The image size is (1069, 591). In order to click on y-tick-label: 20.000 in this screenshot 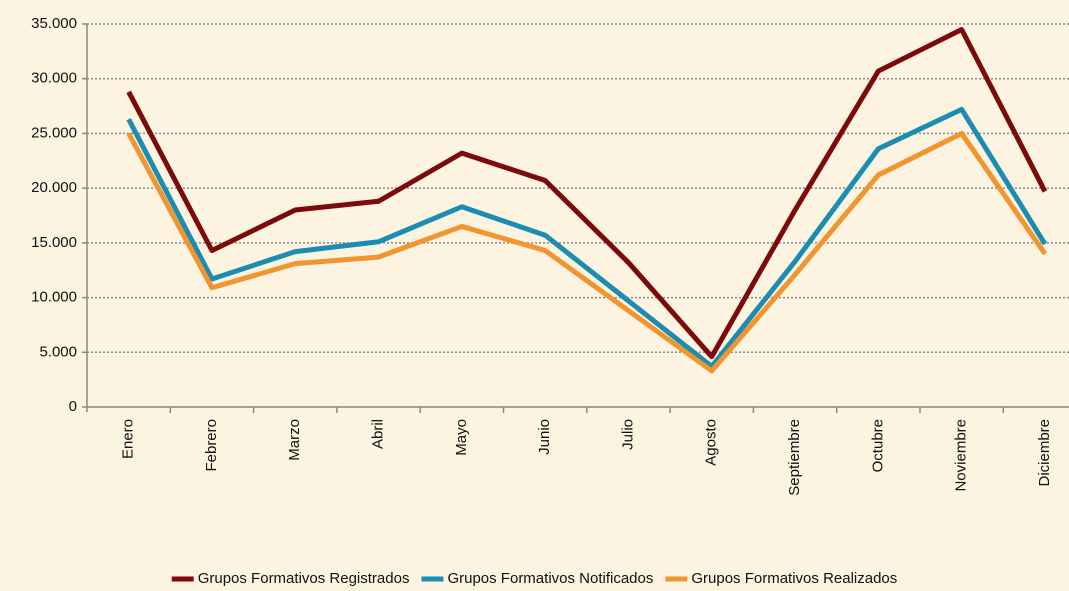, I will do `click(54, 187)`.